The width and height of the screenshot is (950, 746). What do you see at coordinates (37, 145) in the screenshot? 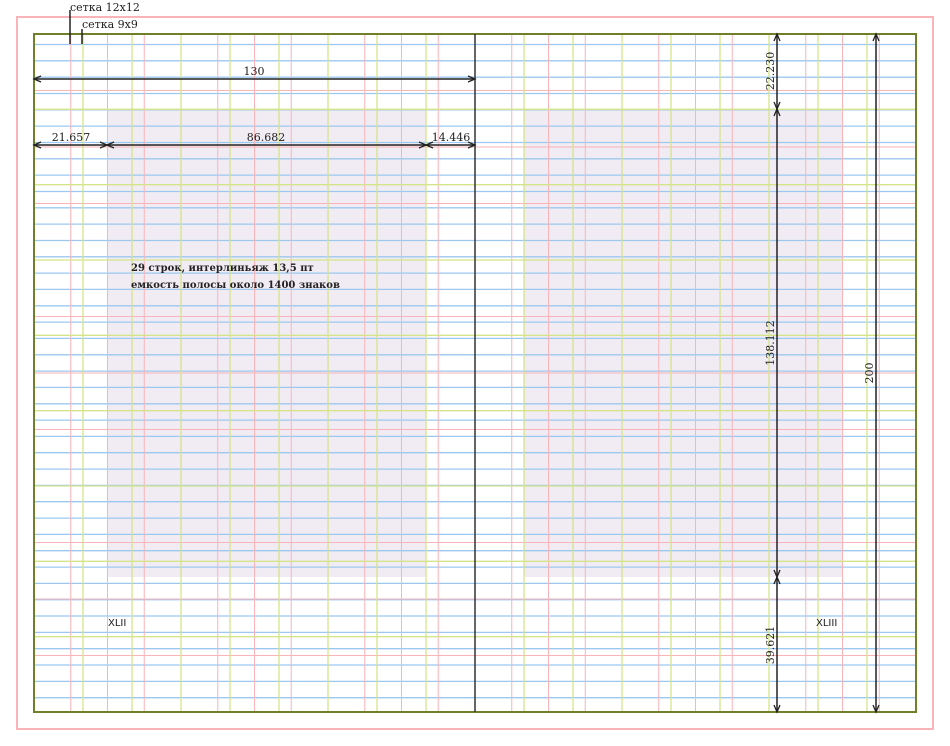
I see `dim-outer-margin-arrow-start-arrowhead` at bounding box center [37, 145].